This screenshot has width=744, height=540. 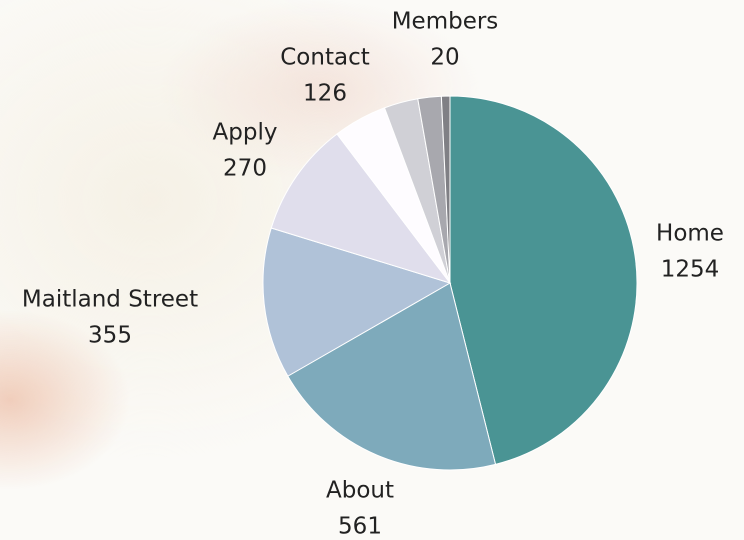 I want to click on slice-label: Members, so click(x=445, y=22).